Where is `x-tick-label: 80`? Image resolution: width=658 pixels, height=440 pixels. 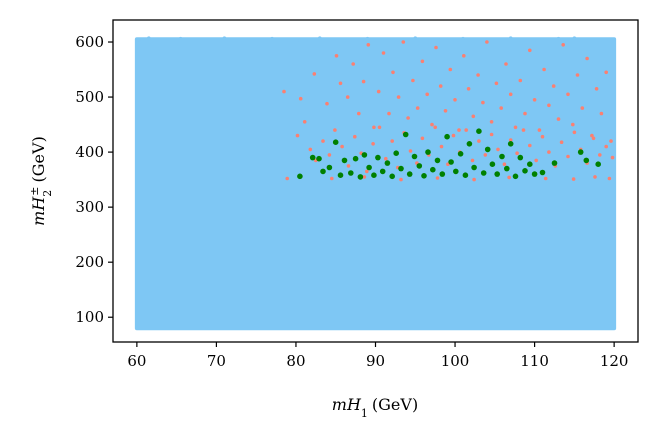
x-tick-label: 80 is located at coordinates (295, 361).